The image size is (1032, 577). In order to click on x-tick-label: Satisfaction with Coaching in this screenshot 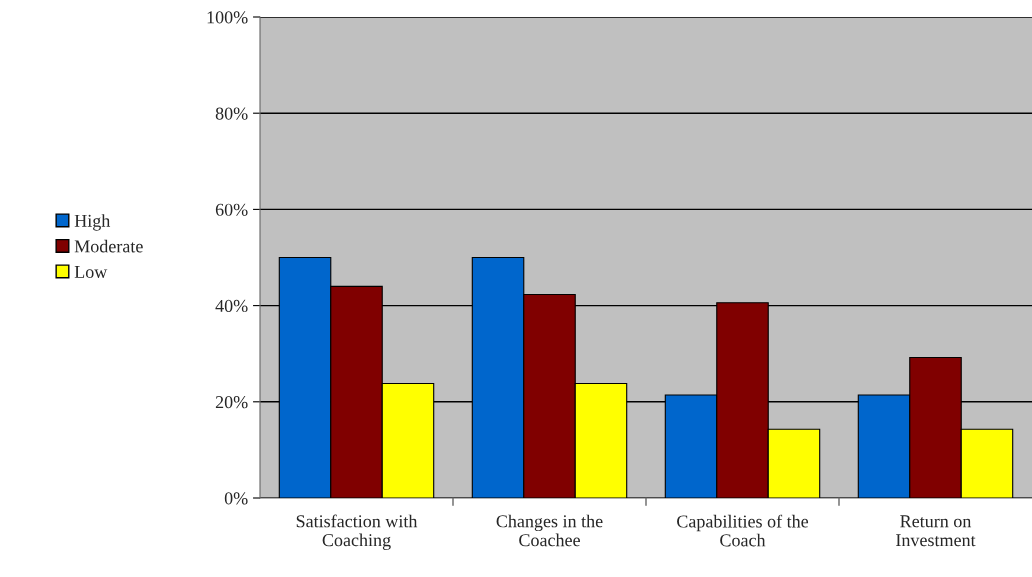, I will do `click(357, 532)`.